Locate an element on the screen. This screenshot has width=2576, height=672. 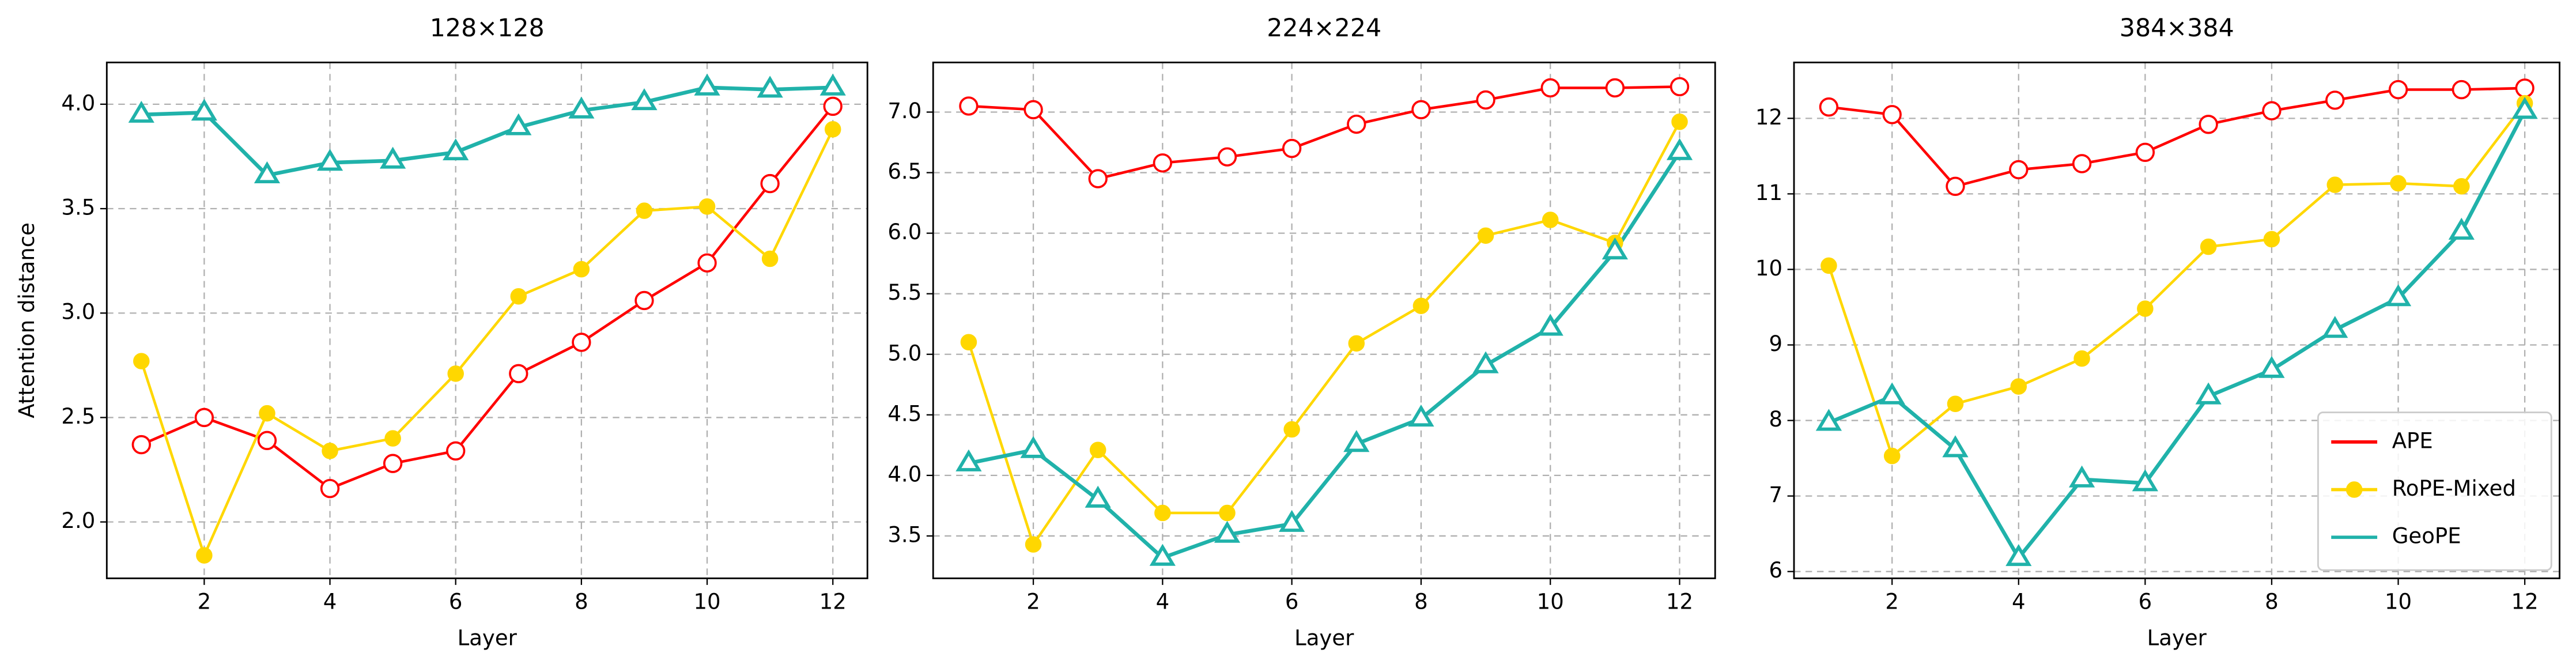
y-tick-label: 7.0 is located at coordinates (904, 111).